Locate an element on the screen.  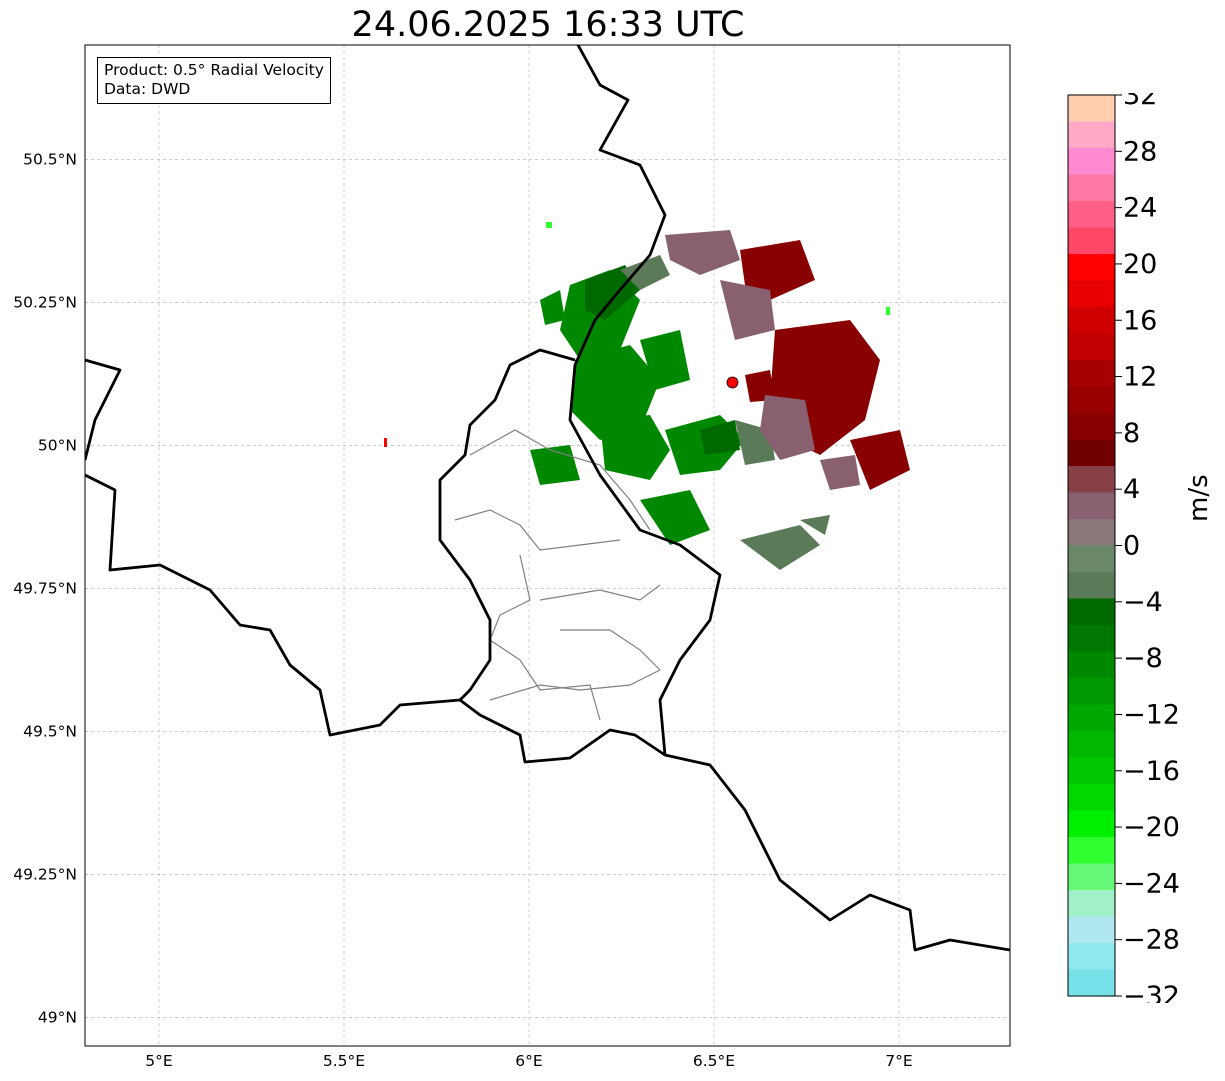
radar-site-marker is located at coordinates (732, 382).